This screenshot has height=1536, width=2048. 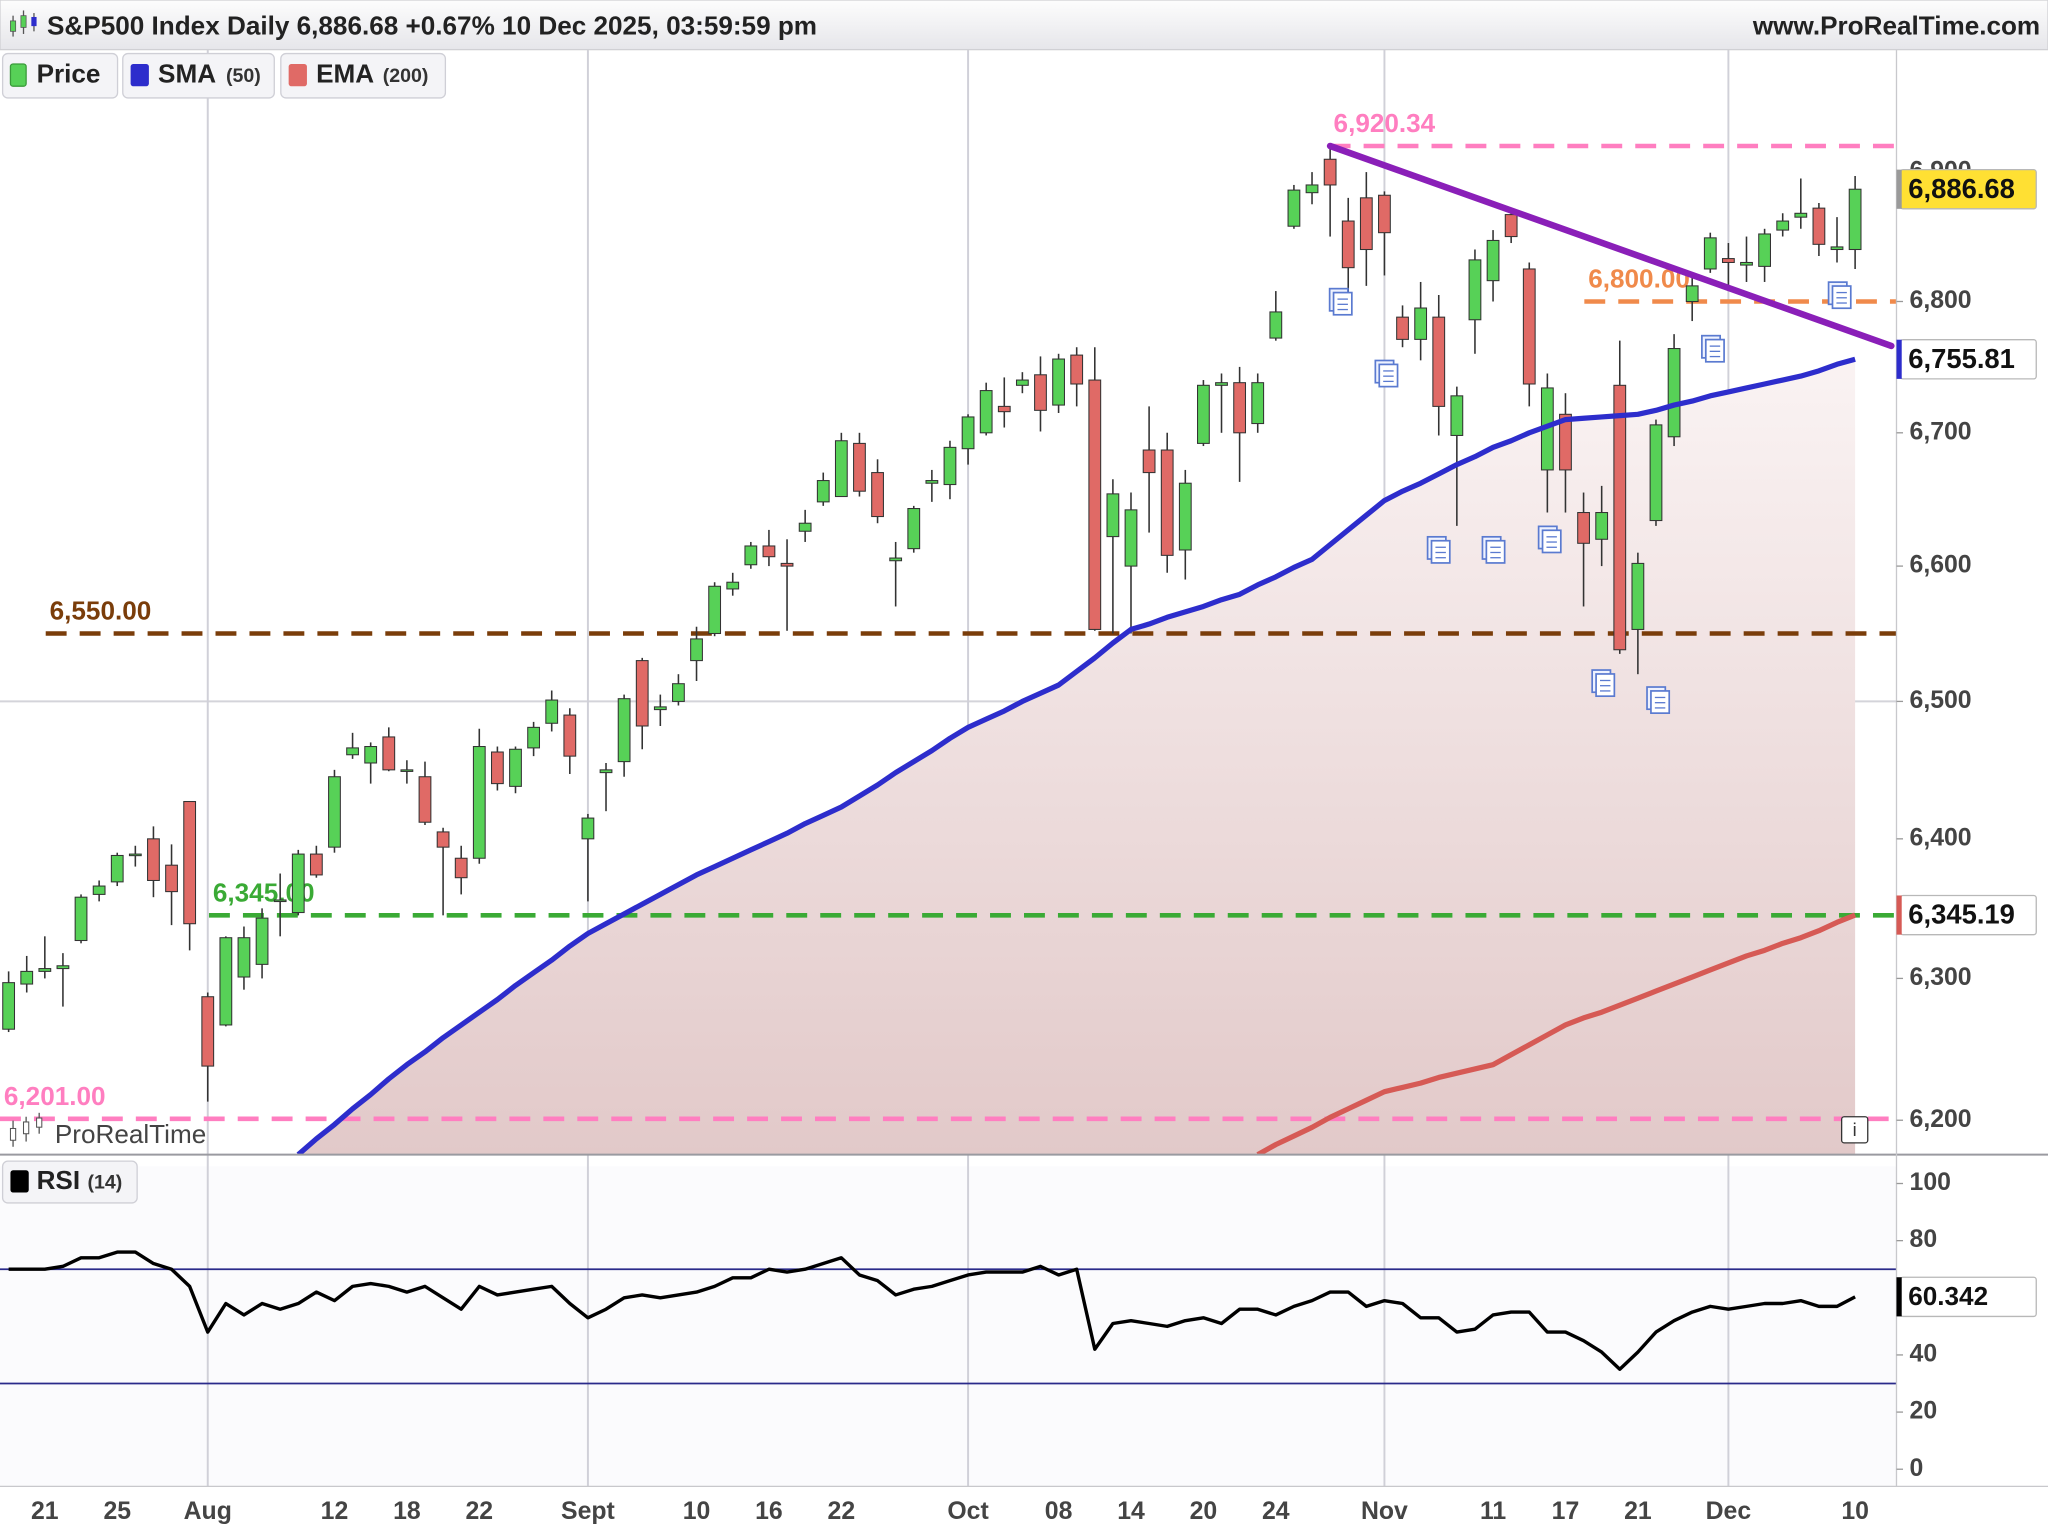 I want to click on value-box: 6,755.81, so click(x=1966, y=359).